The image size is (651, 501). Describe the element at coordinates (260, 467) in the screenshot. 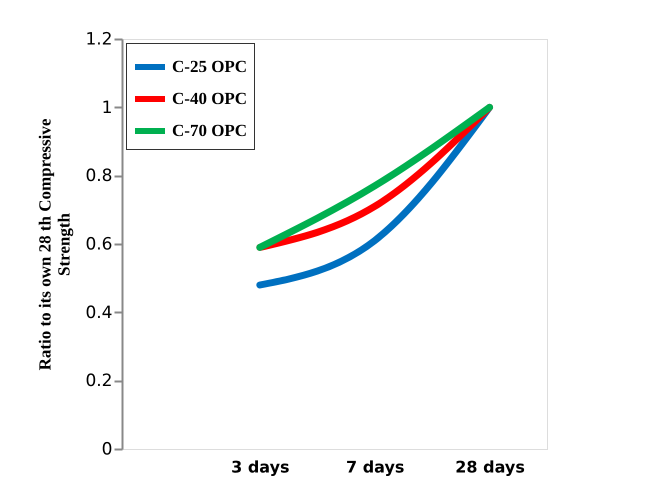

I see `x-tick-label: 3 days` at that location.